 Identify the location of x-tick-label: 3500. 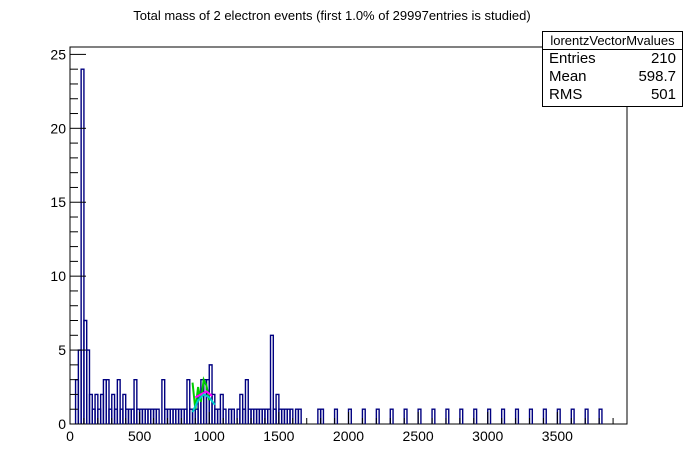
(557, 436).